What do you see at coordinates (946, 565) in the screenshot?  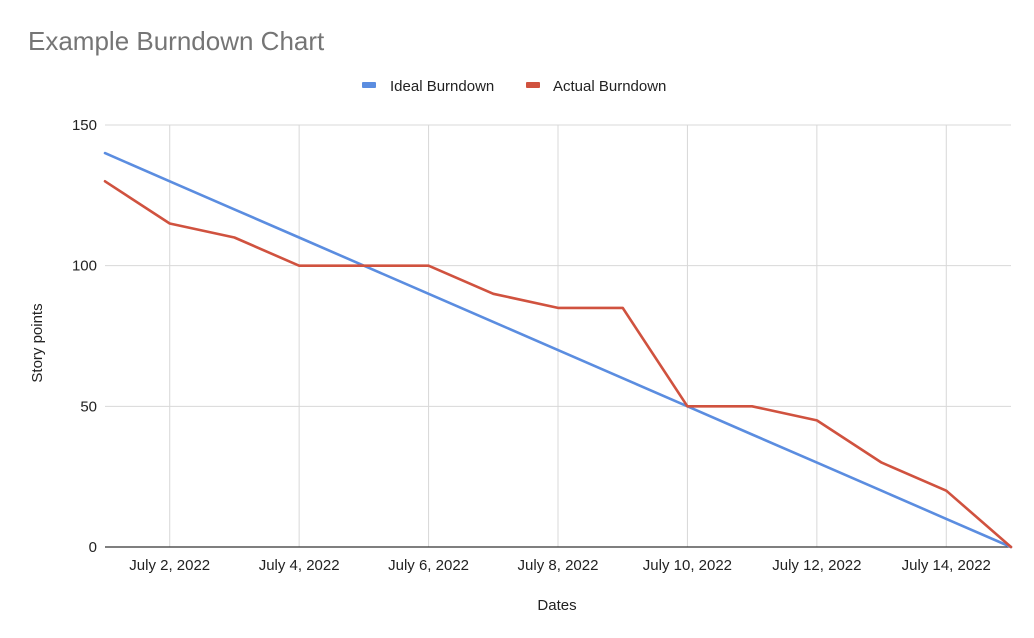 I see `x-tick-label: July 14, 2022` at bounding box center [946, 565].